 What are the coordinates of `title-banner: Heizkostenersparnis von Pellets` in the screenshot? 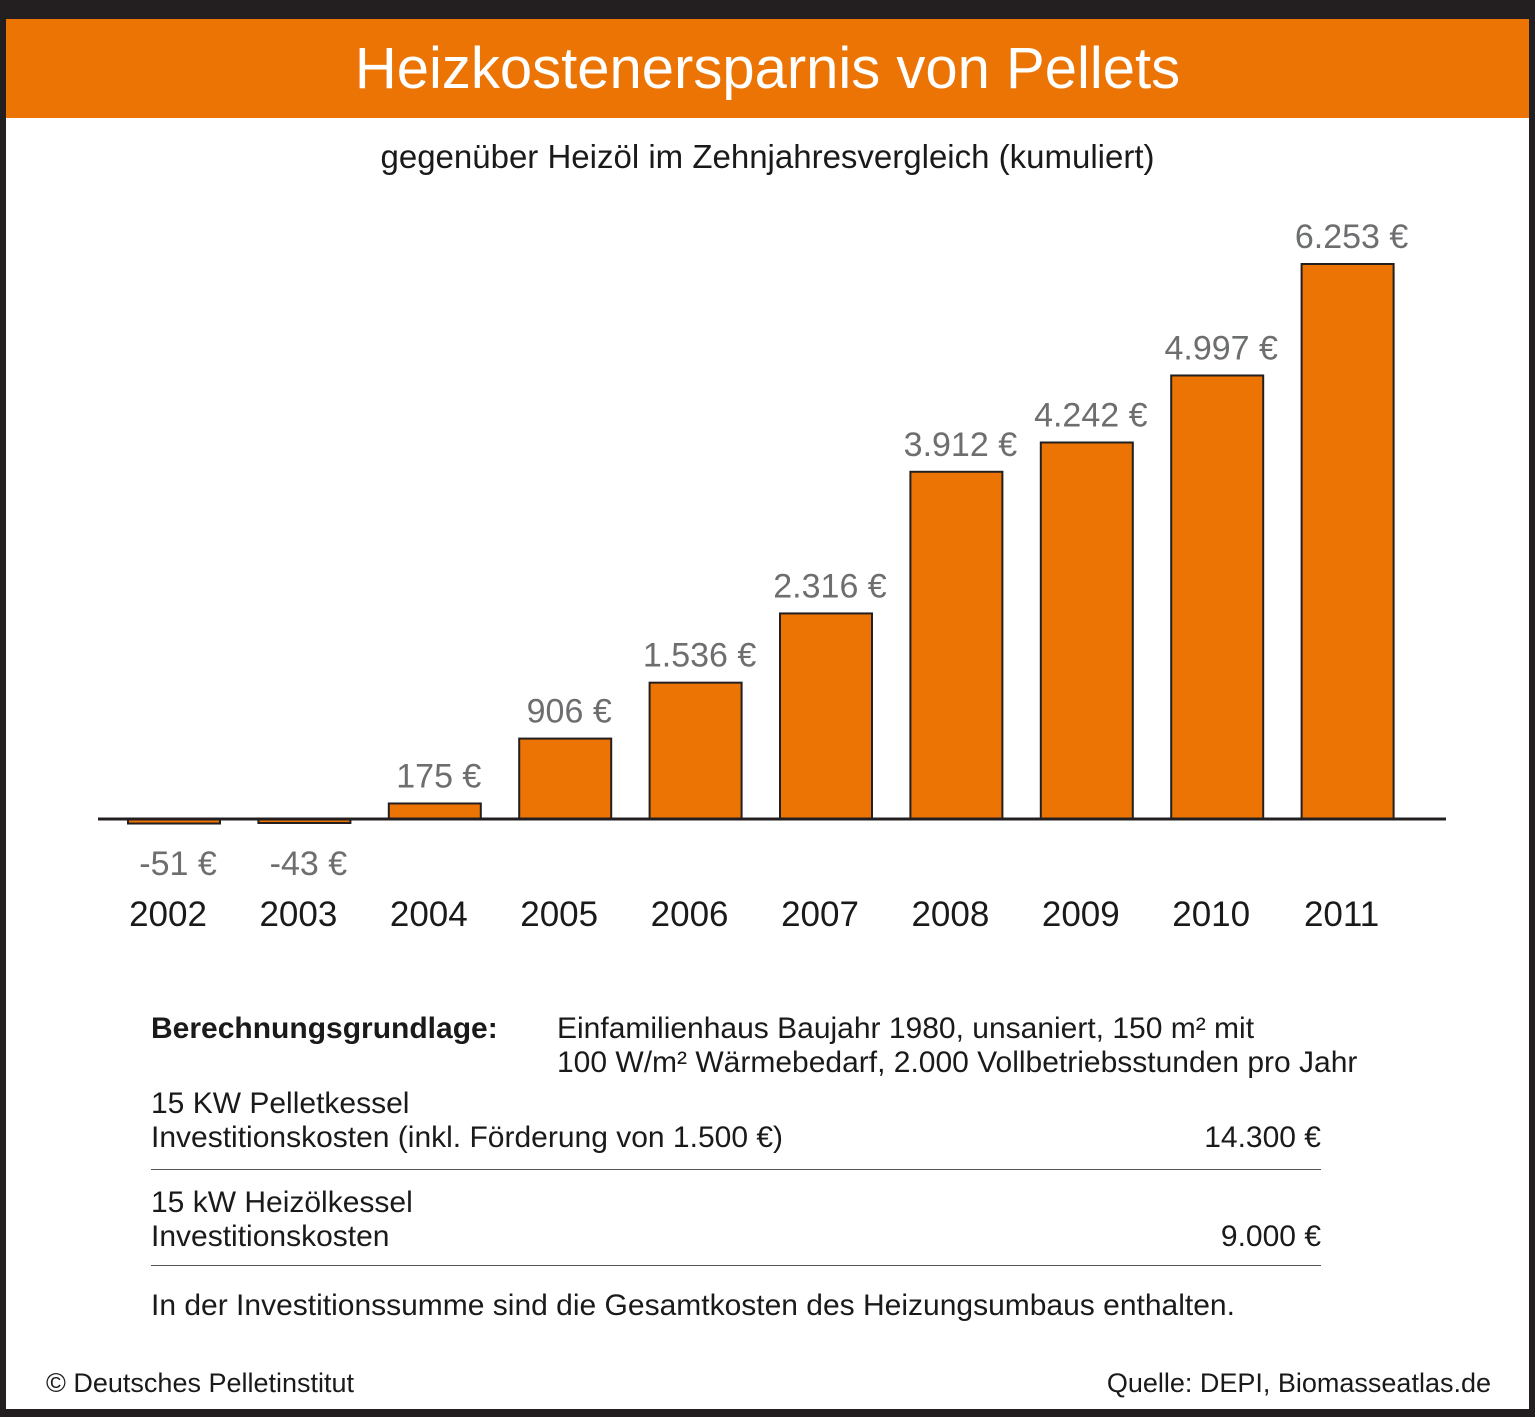 It's located at (767, 68).